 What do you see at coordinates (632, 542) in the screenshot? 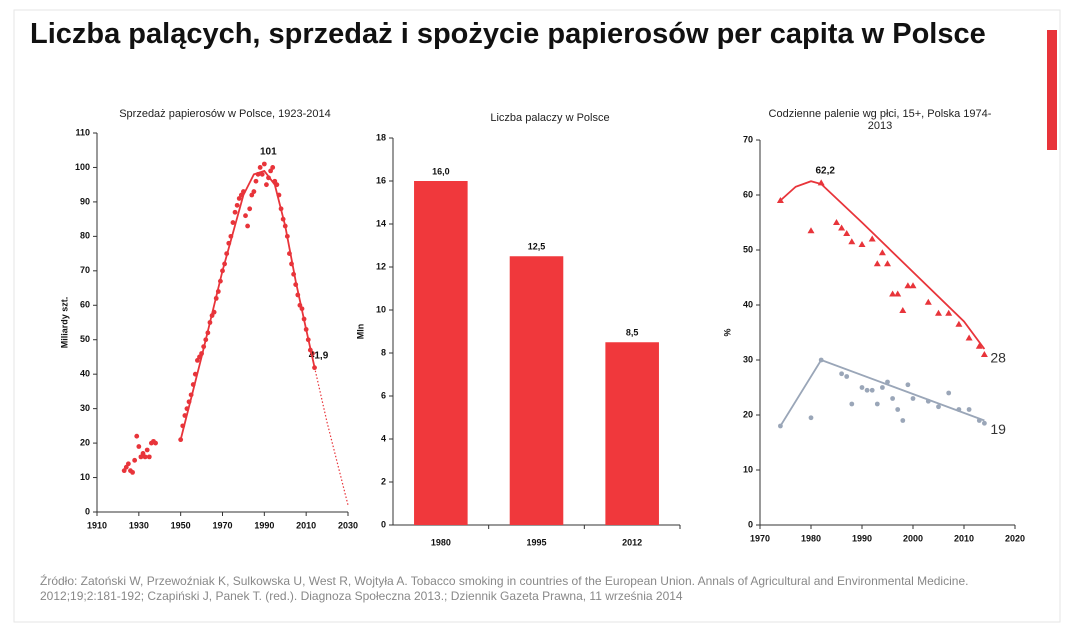
I see `x-tick-label: 2012` at bounding box center [632, 542].